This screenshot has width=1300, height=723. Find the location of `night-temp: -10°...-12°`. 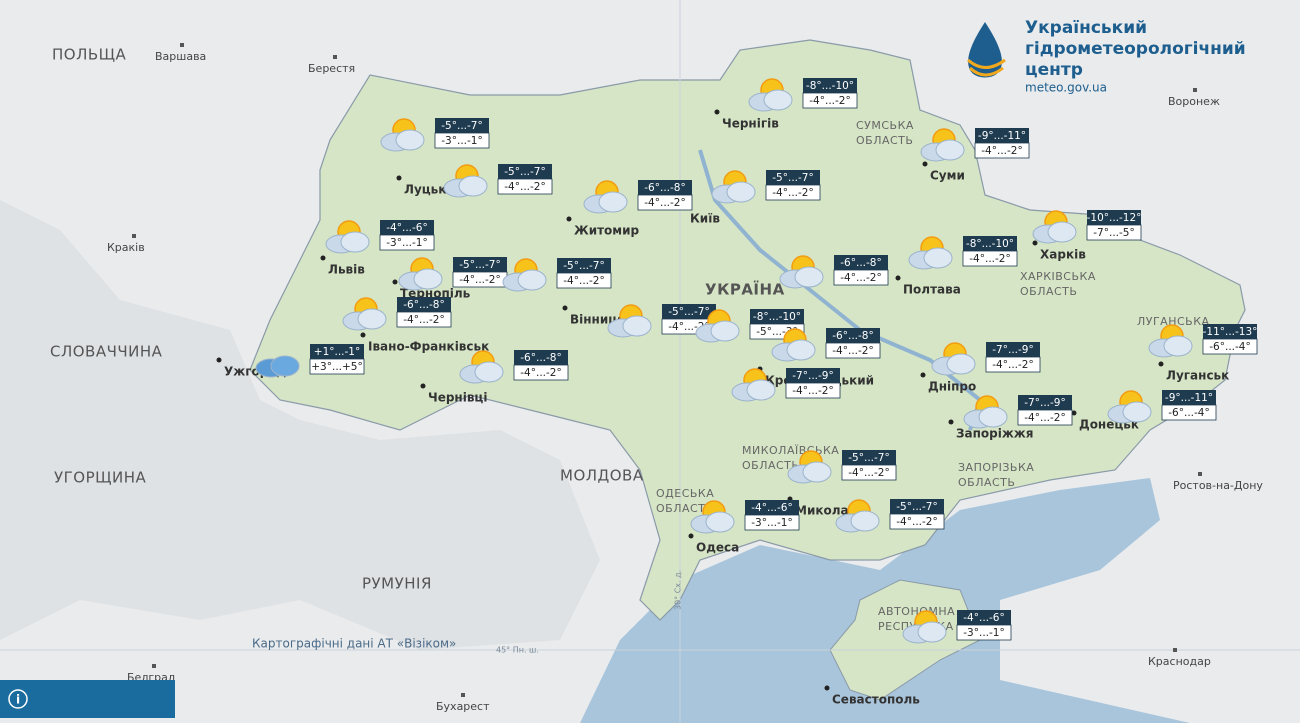

night-temp: -10°...-12° is located at coordinates (1114, 218).